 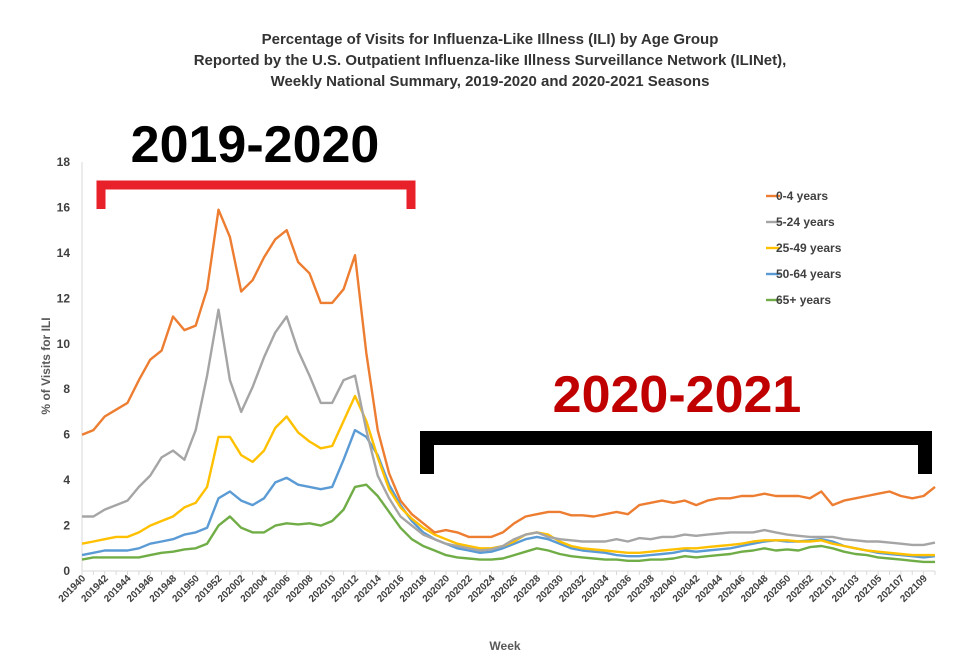 What do you see at coordinates (70, 366) in the screenshot?
I see `y-axis: 0 2 4 6 8 10 12 14 16 18` at bounding box center [70, 366].